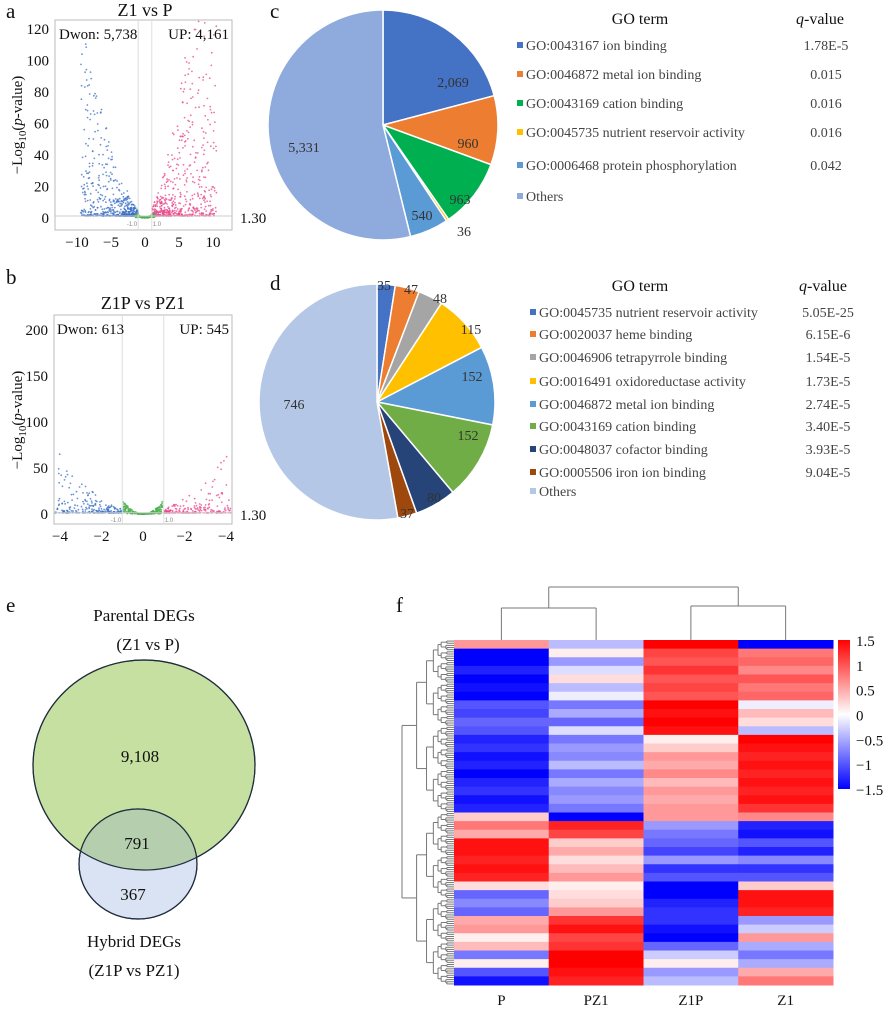 Image resolution: width=893 pixels, height=1011 pixels. Describe the element at coordinates (439, 67) in the screenshot. I see `pie-slice` at that location.